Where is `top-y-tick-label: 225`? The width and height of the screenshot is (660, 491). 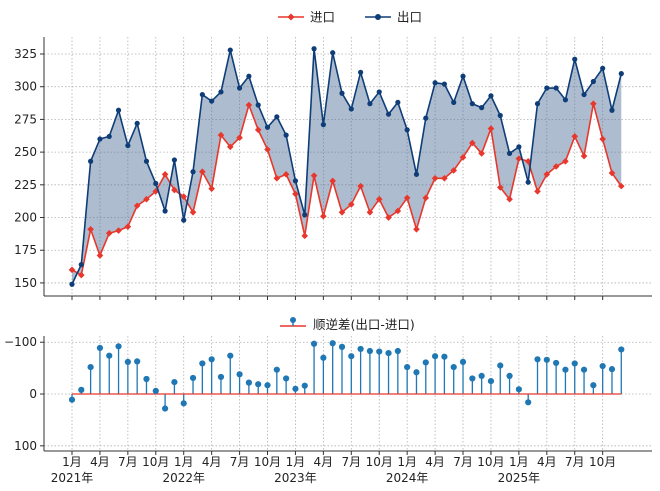 top-y-tick-label: 225 is located at coordinates (25, 185).